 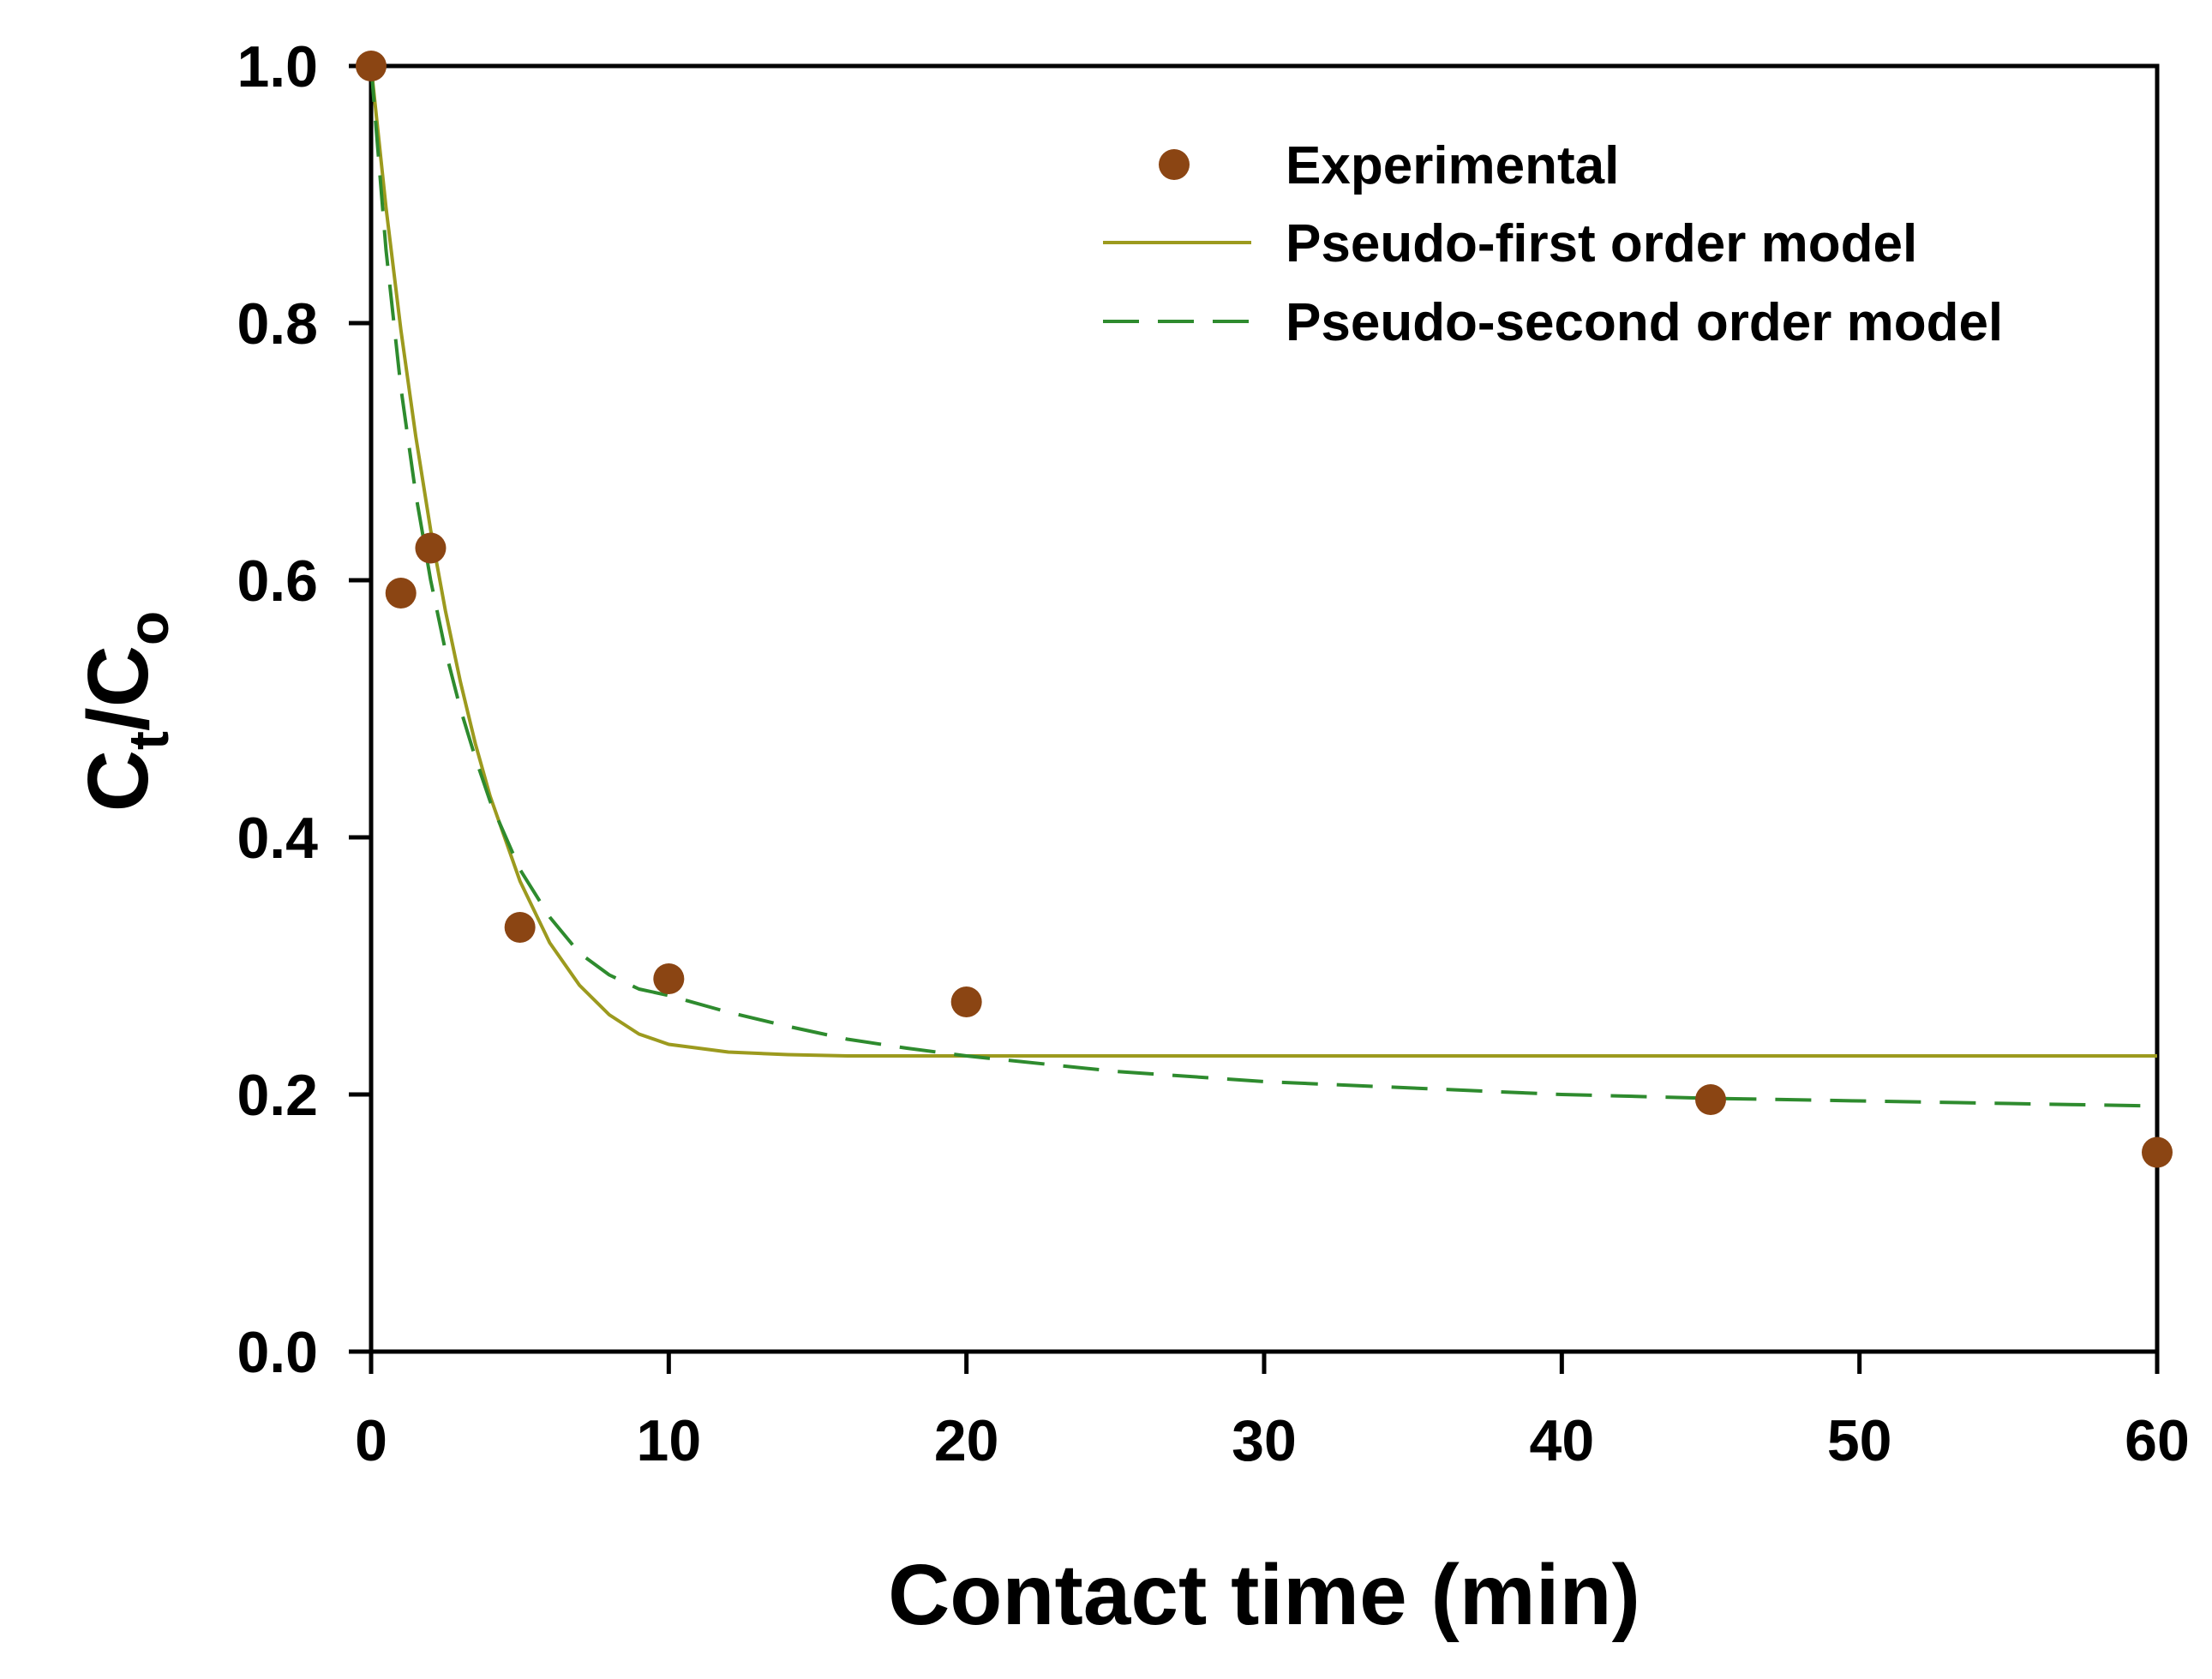 I want to click on y-axis-title-sub2: o, so click(x=149, y=628).